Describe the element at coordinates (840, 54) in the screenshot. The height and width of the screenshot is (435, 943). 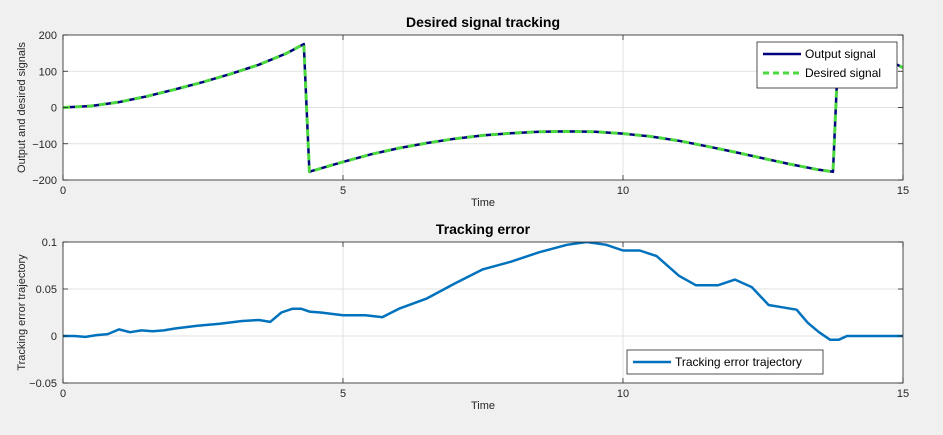
I see `output-signal-legend-label: Output signal` at that location.